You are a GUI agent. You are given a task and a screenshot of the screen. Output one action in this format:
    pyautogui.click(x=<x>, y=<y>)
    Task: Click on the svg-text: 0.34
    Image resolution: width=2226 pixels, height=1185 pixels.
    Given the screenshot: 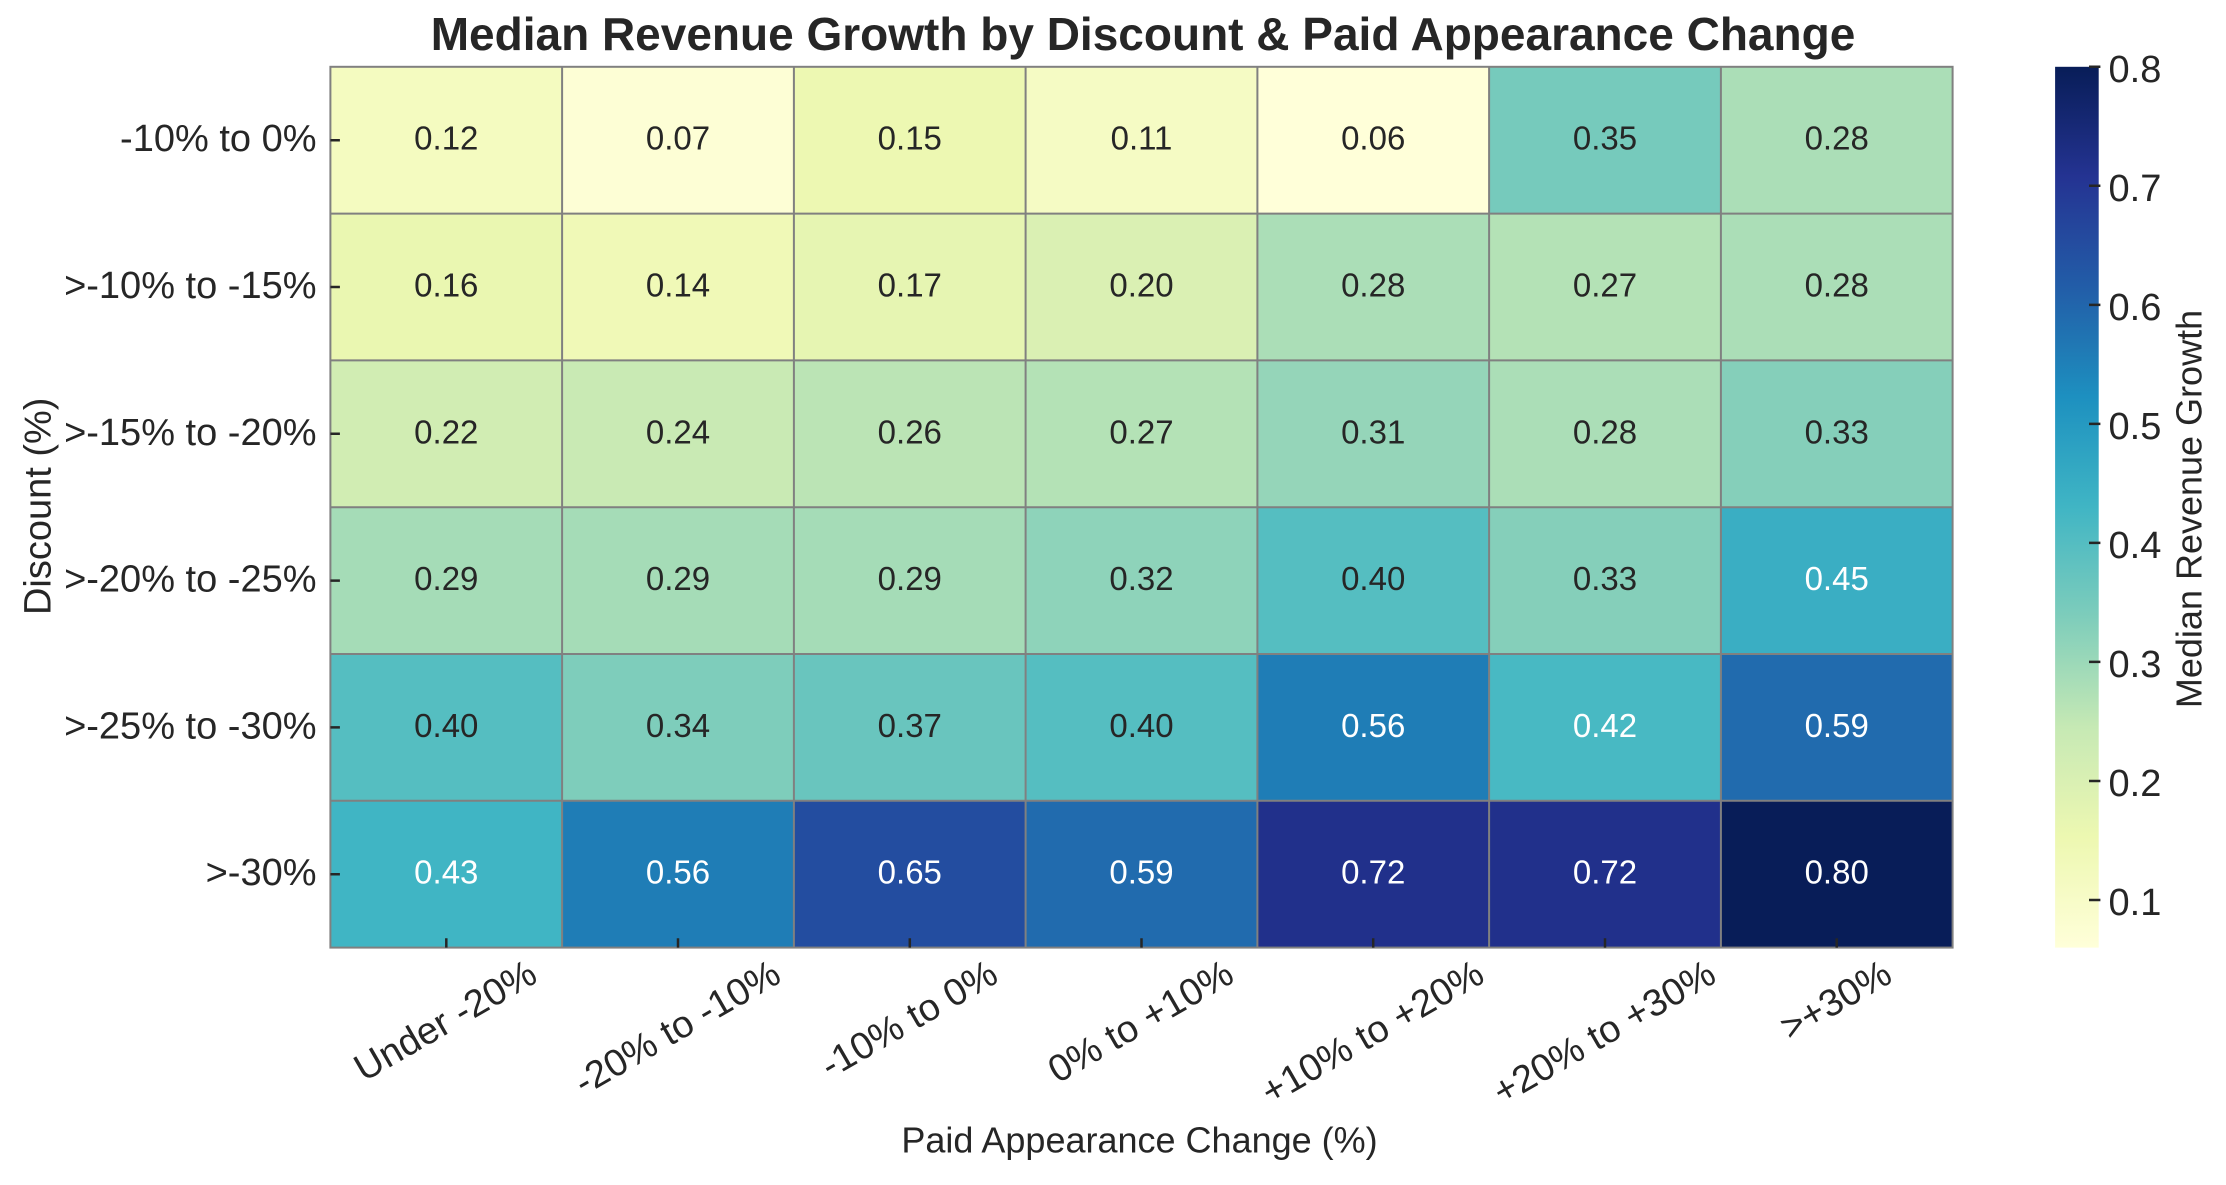 What is the action you would take?
    pyautogui.click(x=678, y=725)
    